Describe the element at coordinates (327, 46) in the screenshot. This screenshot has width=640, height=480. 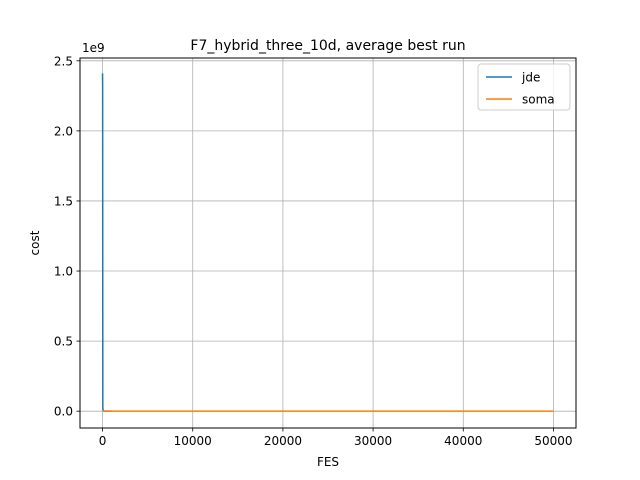
I see `chart-title: F7_hybrid_three_10d, average best run` at that location.